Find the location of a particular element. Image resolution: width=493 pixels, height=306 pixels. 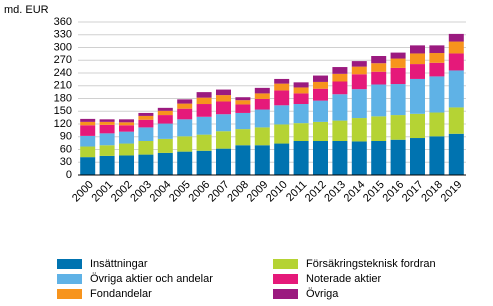

y-tick-label: 210 is located at coordinates (63, 86).